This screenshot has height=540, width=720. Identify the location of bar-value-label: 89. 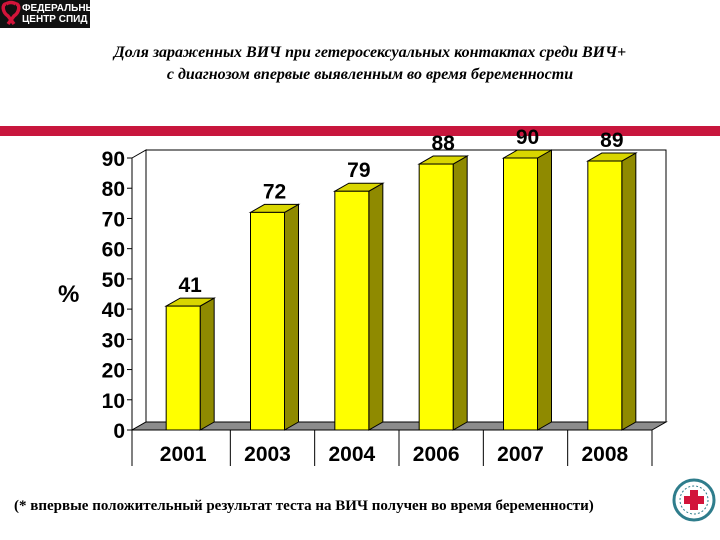
(611, 140).